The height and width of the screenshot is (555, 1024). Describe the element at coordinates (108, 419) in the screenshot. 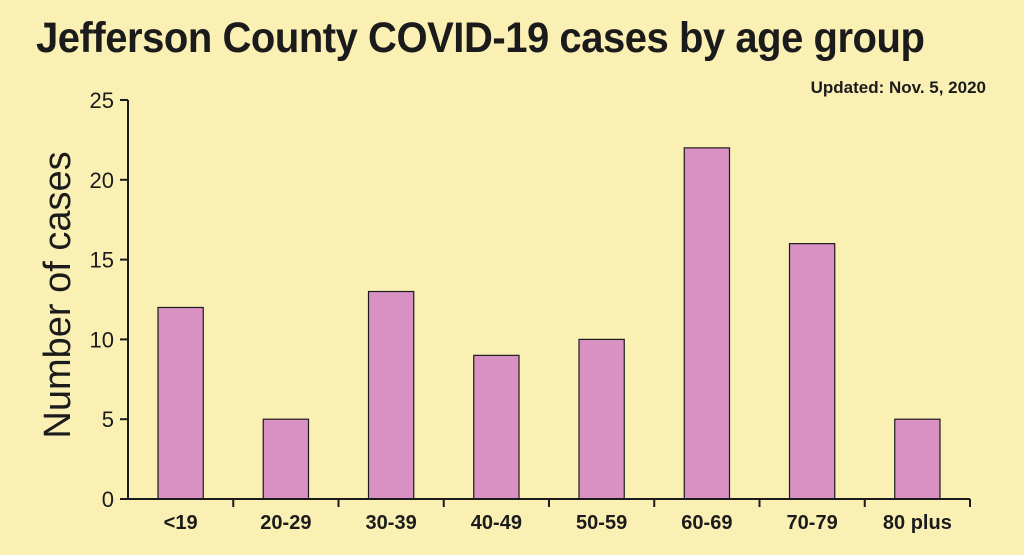

I see `y-tick-label: 5` at that location.